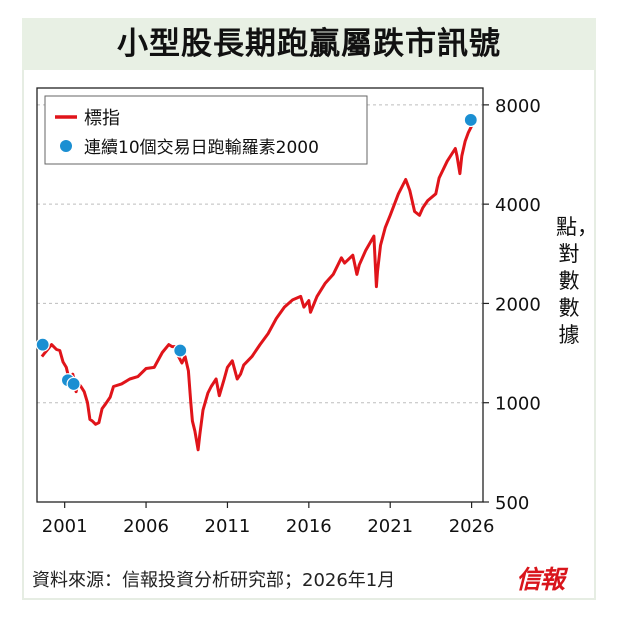 This screenshot has height=620, width=618. I want to click on brand-logo: 信報, so click(540, 579).